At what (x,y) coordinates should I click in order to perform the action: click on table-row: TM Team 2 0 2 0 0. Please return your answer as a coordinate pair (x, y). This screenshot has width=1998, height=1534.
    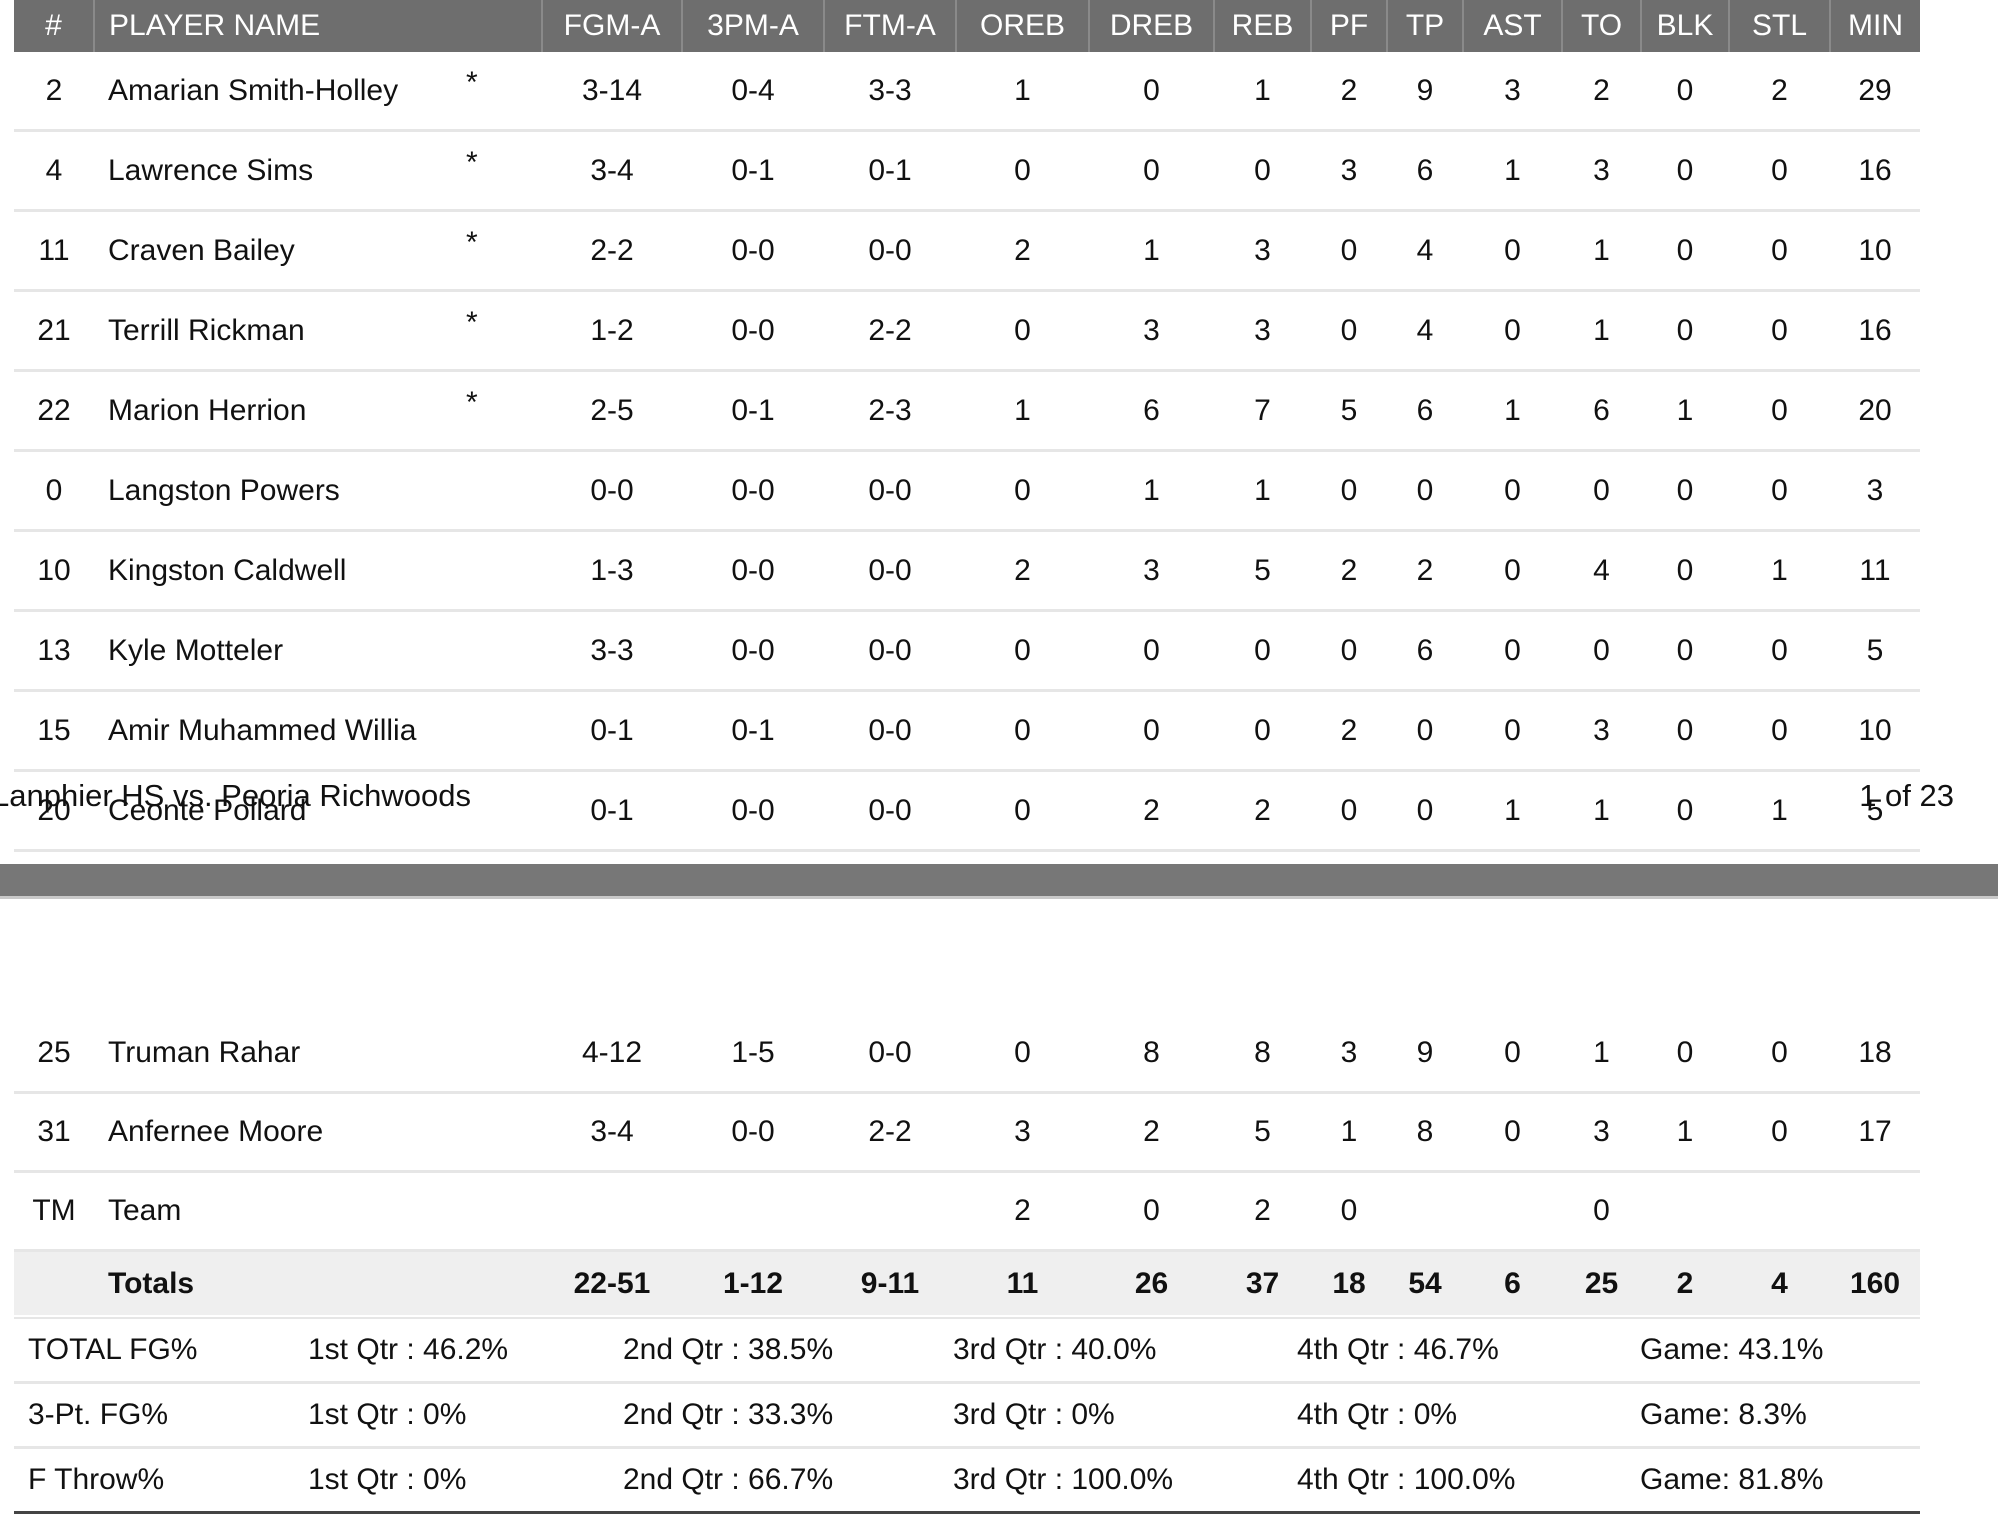
    Looking at the image, I should click on (967, 1211).